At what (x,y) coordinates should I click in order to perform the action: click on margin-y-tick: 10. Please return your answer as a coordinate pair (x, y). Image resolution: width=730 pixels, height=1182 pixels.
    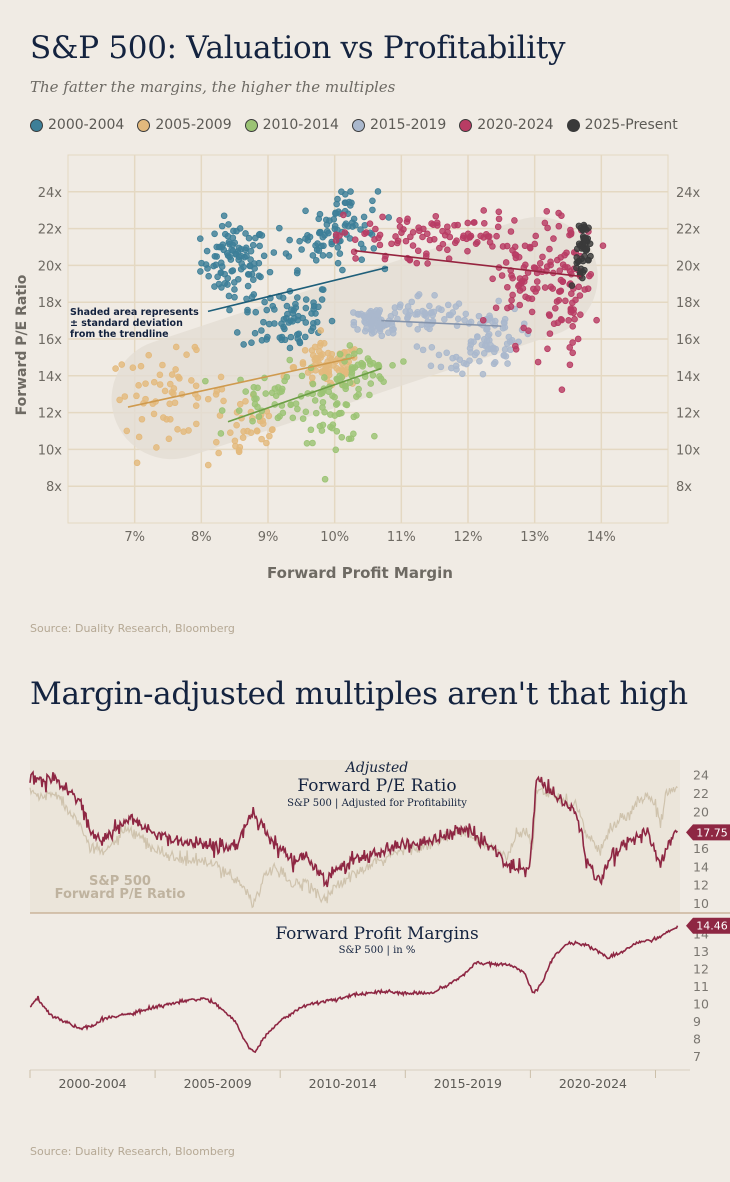
    Looking at the image, I should click on (701, 1003).